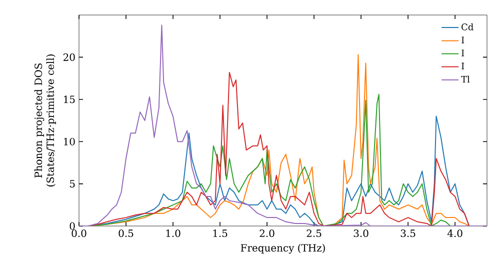 Image resolution: width=500 pixels, height=280 pixels. What do you see at coordinates (465, 79) in the screenshot?
I see `legend-label: Tl` at bounding box center [465, 79].